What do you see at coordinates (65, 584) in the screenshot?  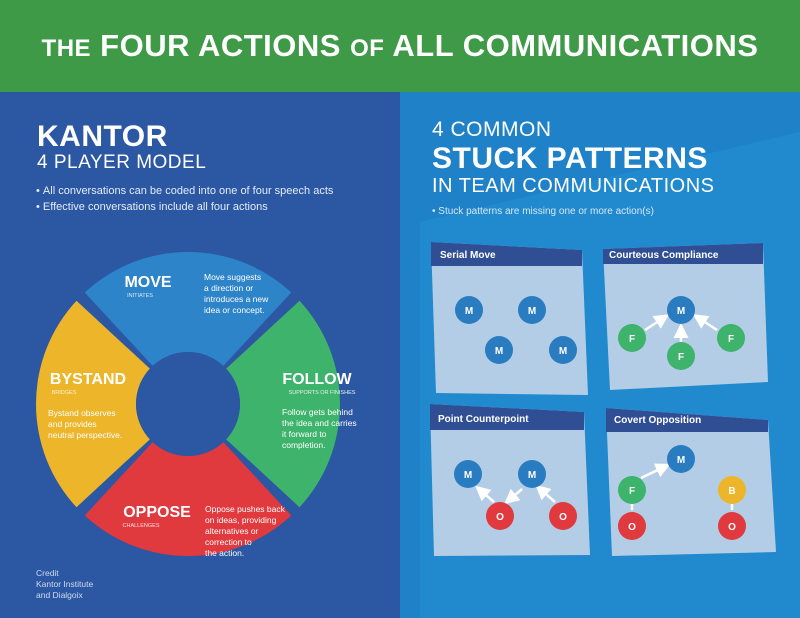 I see `credit-text: Credit Kantor Institute and Dialgoix` at bounding box center [65, 584].